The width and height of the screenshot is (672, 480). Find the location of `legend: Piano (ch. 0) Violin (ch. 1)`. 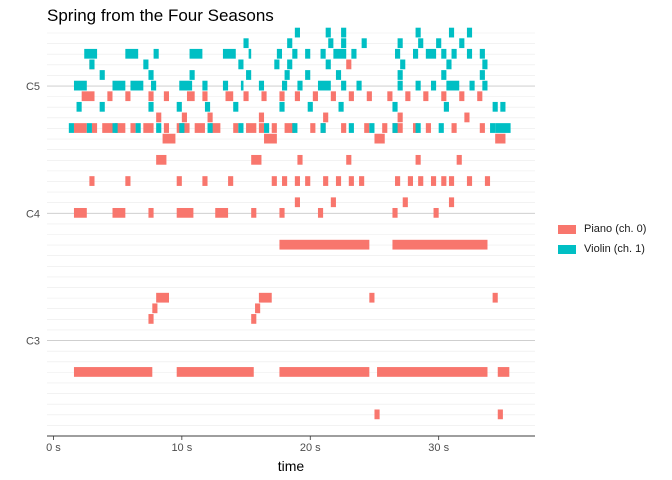

legend: Piano (ch. 0) Violin (ch. 1) is located at coordinates (602, 239).